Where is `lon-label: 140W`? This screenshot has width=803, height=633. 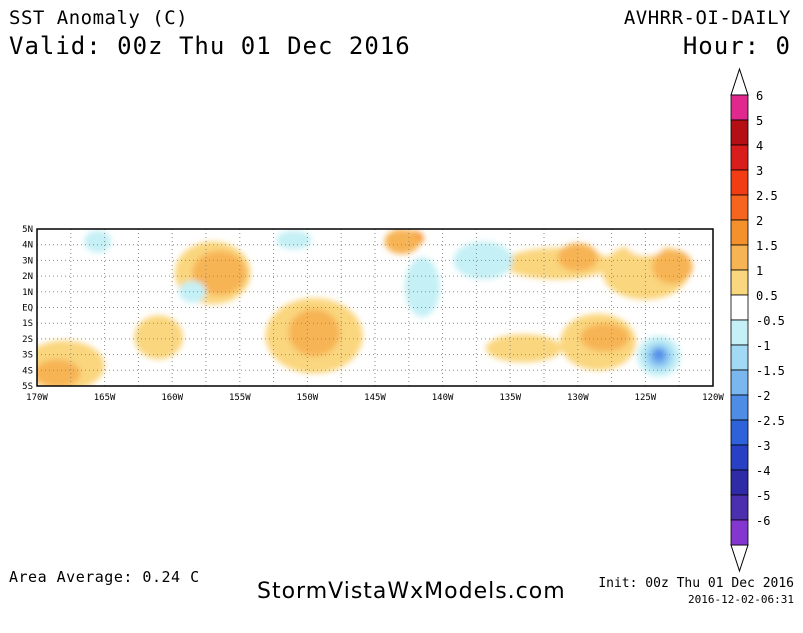 lon-label: 140W is located at coordinates (443, 398).